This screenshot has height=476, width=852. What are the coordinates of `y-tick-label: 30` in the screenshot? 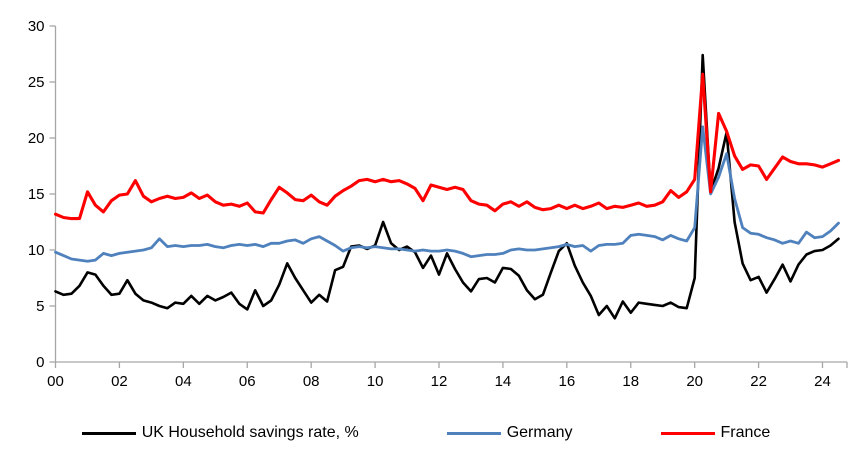 It's located at (36, 26).